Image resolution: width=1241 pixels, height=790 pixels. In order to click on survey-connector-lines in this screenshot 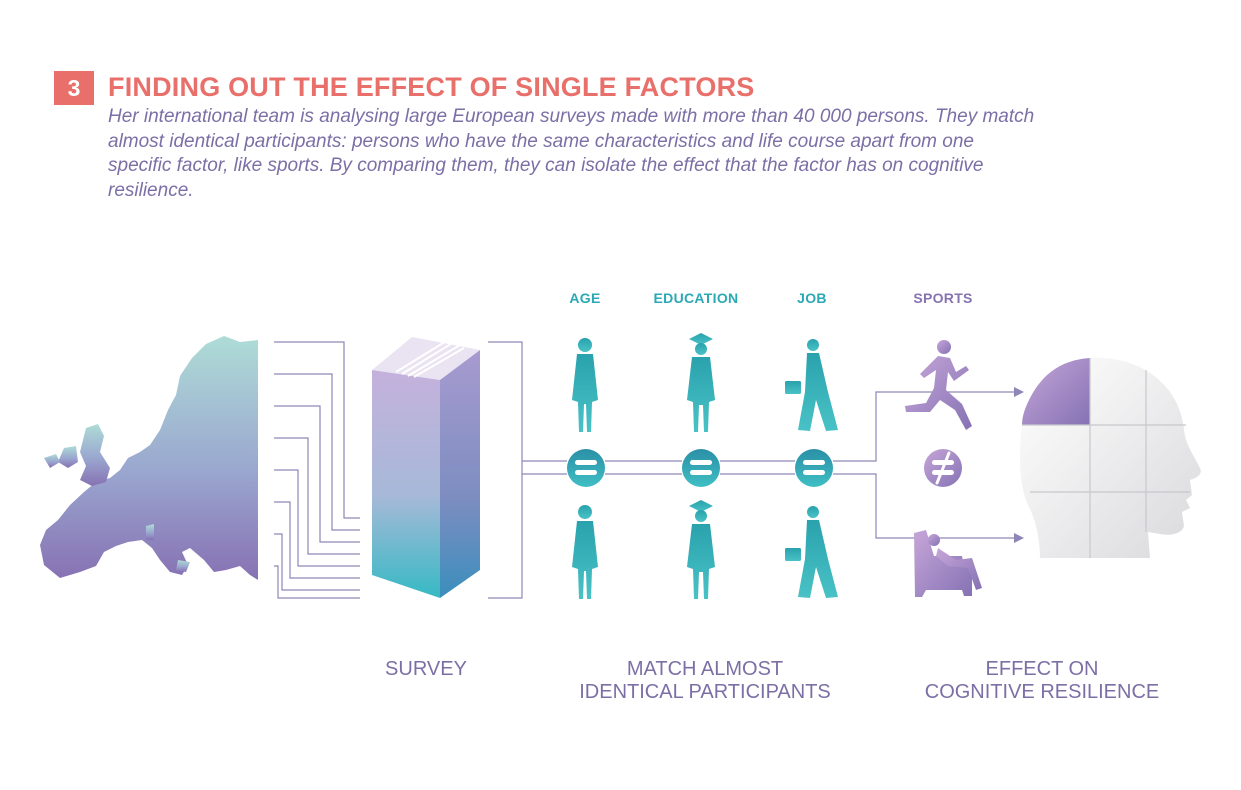, I will do `click(754, 470)`.